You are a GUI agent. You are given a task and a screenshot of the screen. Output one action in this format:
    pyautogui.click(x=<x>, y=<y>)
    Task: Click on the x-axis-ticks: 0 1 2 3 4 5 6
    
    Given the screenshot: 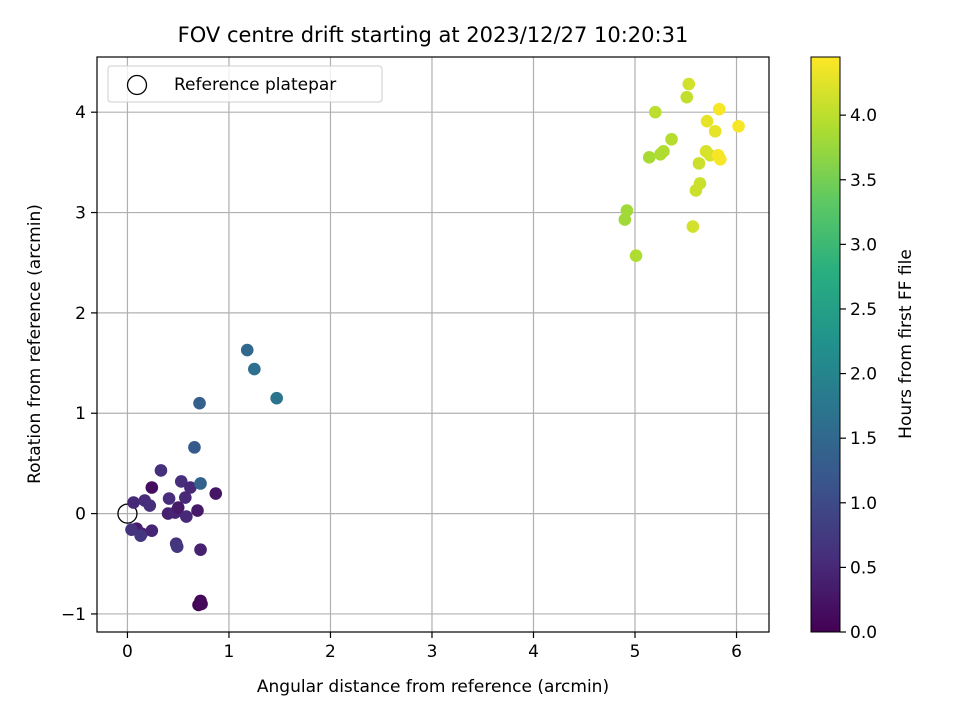 What is the action you would take?
    pyautogui.click(x=432, y=647)
    